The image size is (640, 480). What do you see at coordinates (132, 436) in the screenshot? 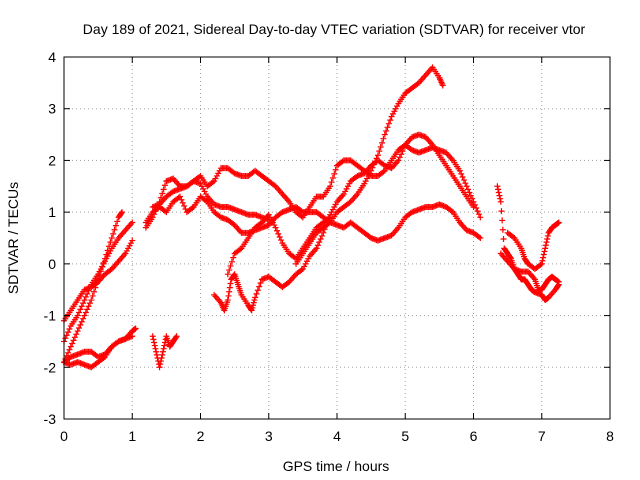
I see `x-tick-label: 1` at bounding box center [132, 436].